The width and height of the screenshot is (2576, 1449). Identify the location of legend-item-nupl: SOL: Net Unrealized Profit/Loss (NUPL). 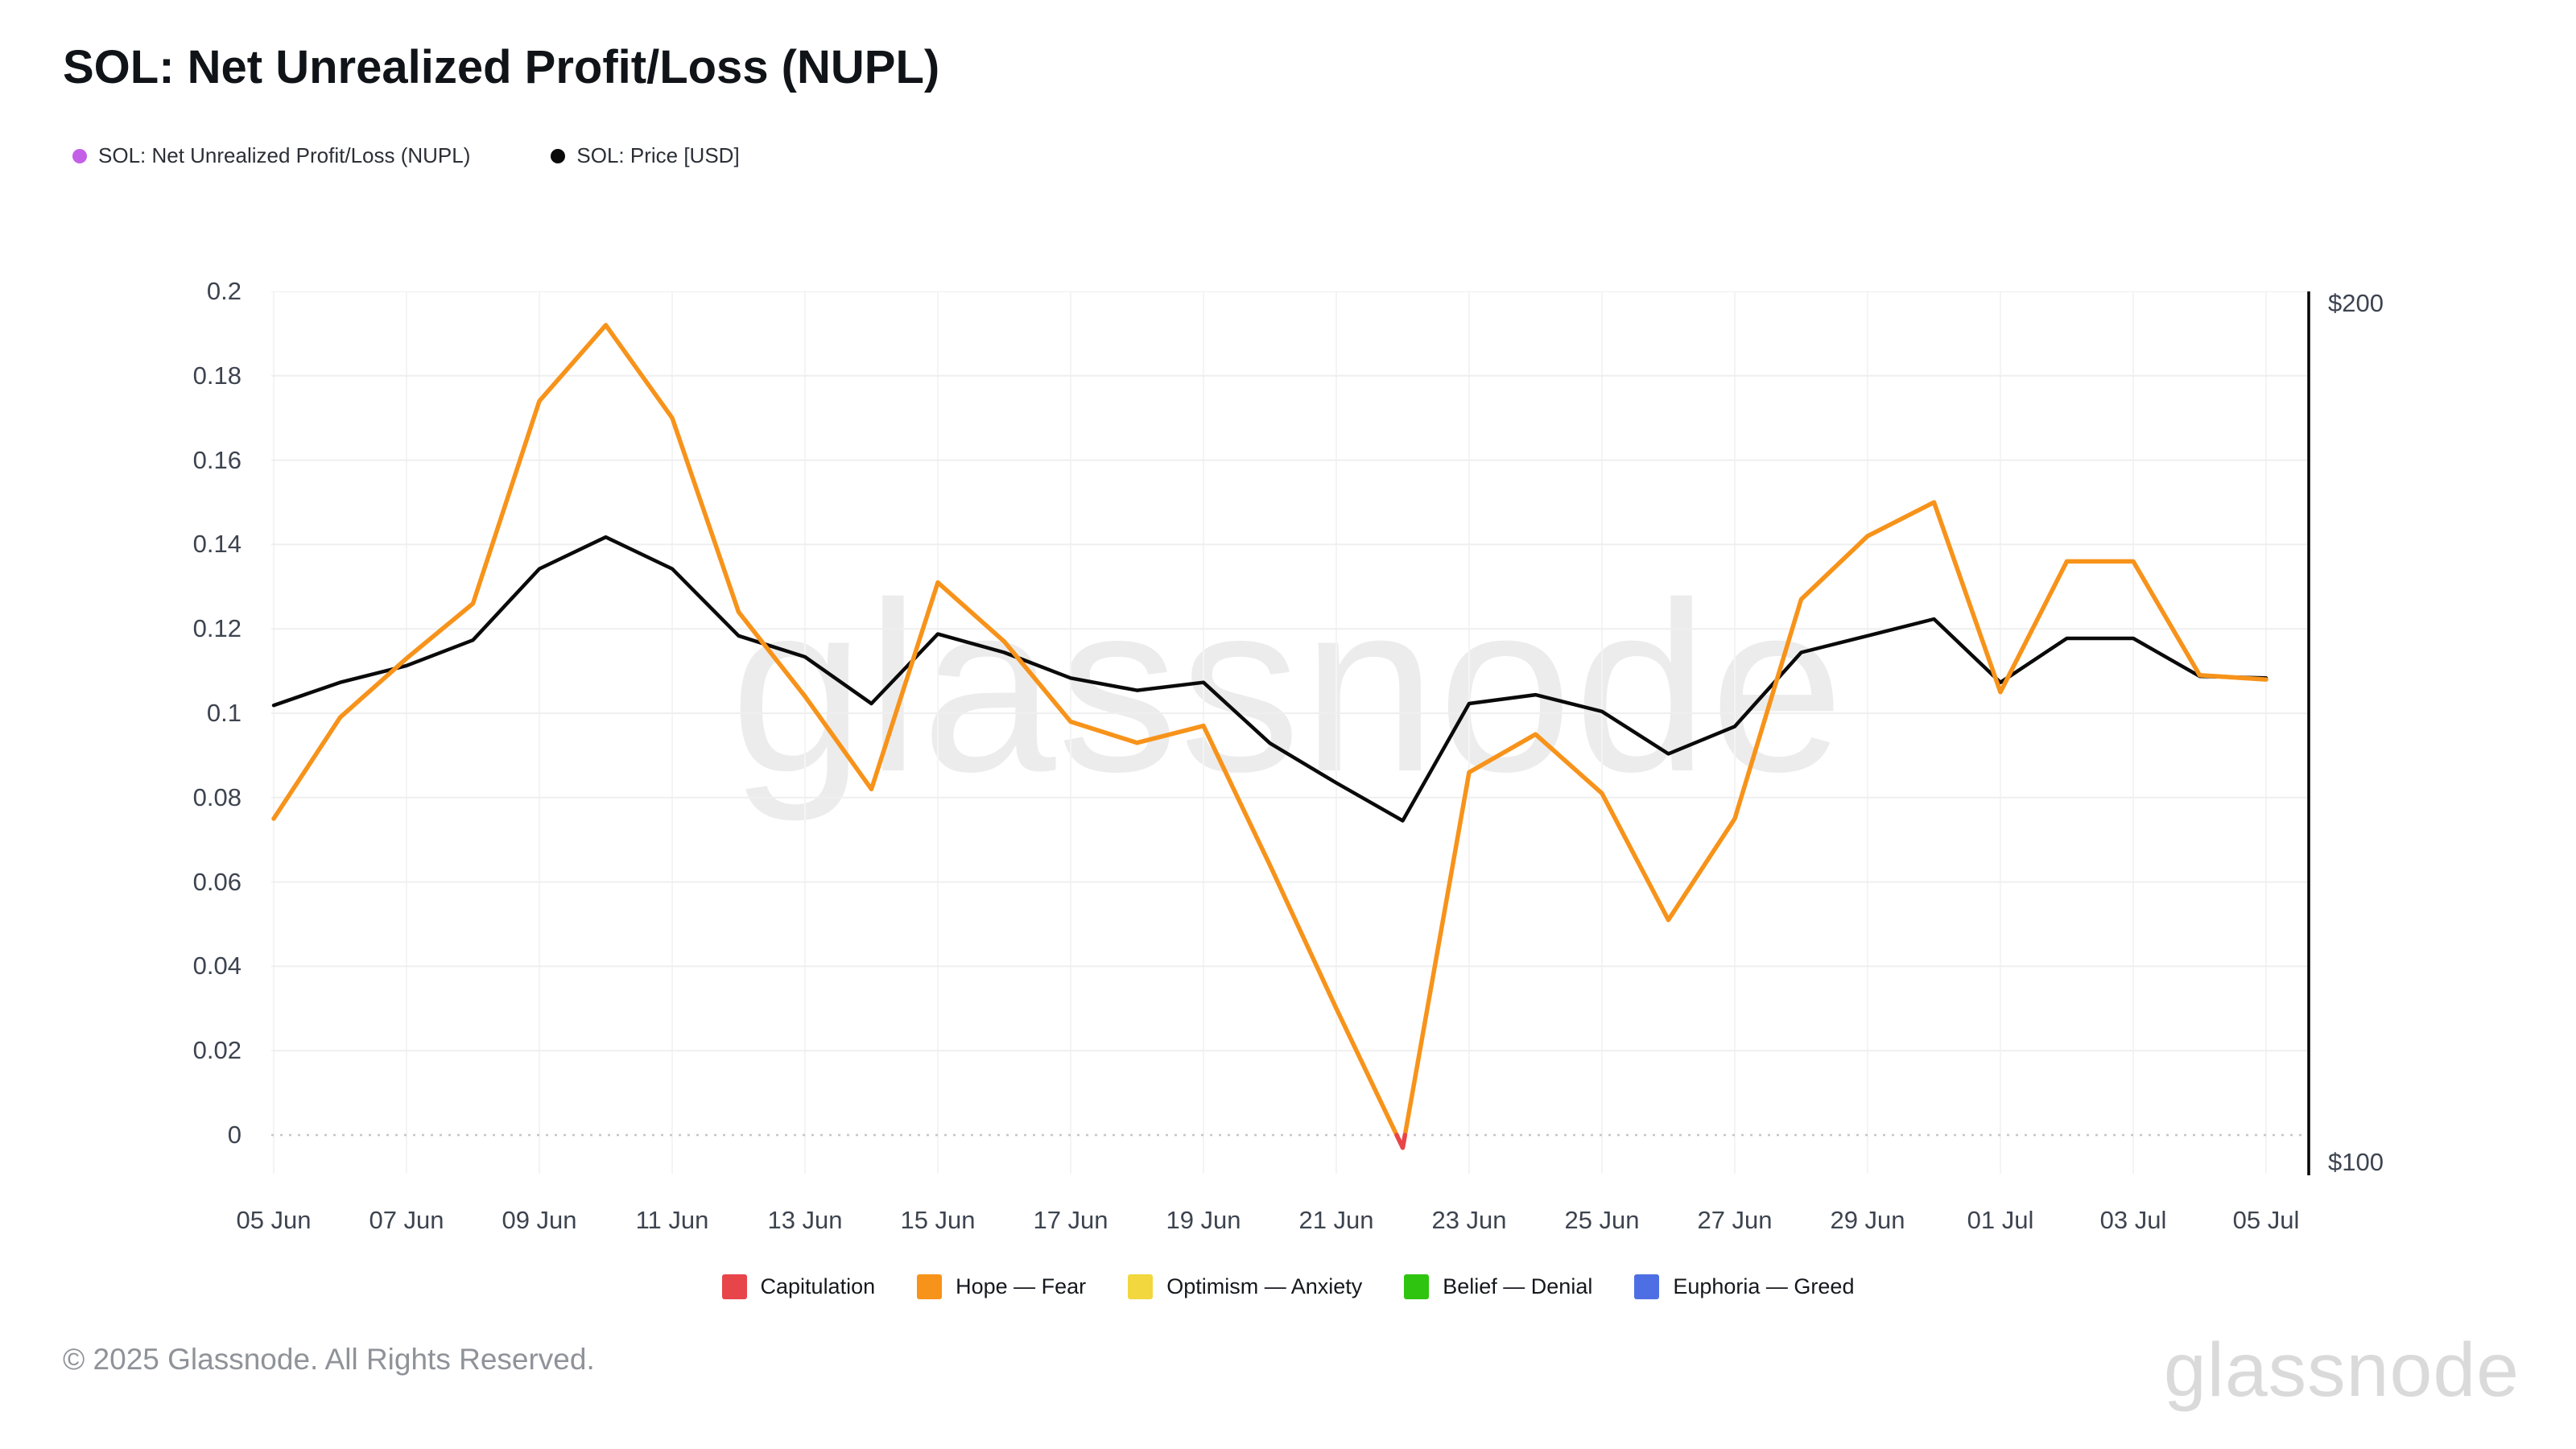
(271, 155).